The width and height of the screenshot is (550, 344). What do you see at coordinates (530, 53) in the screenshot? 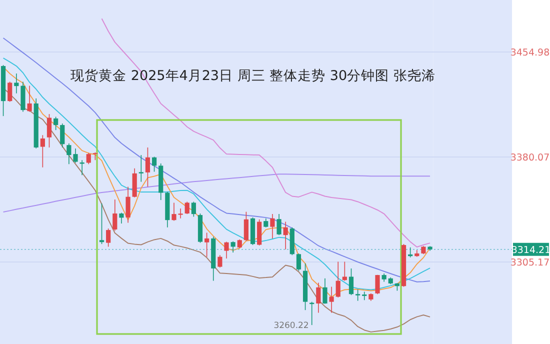
I see `y-tick-label: 3454.98` at bounding box center [530, 53].